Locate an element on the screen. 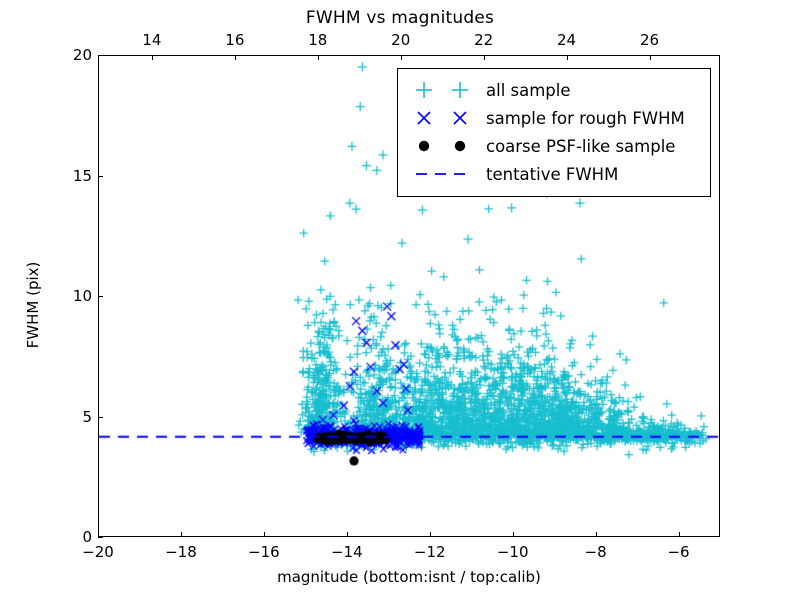 The image size is (800, 600). x-tick-label: −10 is located at coordinates (512, 552).